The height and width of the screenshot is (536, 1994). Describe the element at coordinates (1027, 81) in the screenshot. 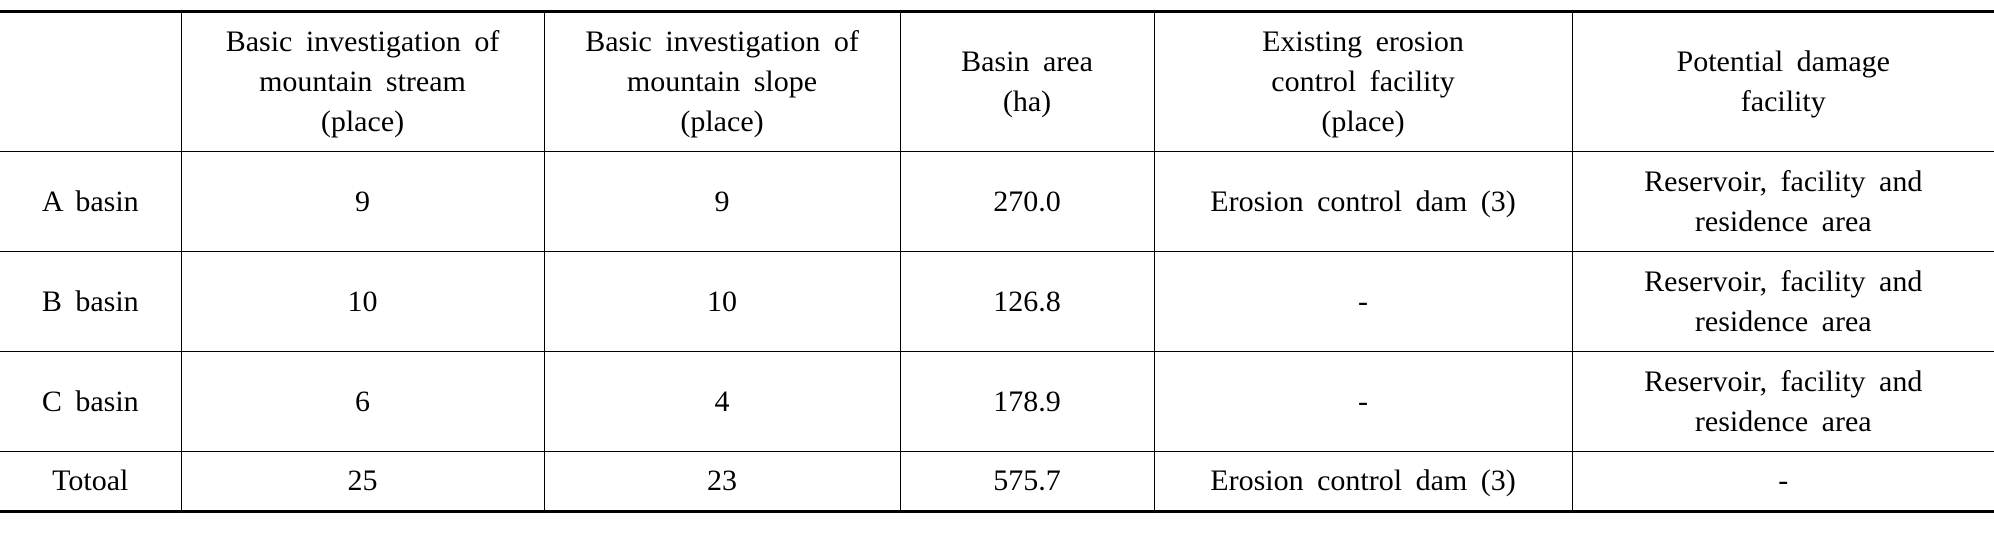

I see `header-cell: Basin area (ha)` at that location.